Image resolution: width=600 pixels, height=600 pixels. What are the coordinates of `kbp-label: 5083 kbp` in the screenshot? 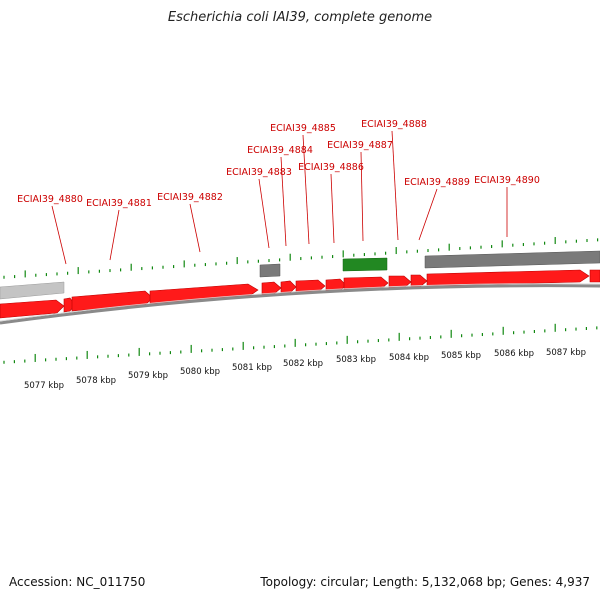 It's located at (356, 360).